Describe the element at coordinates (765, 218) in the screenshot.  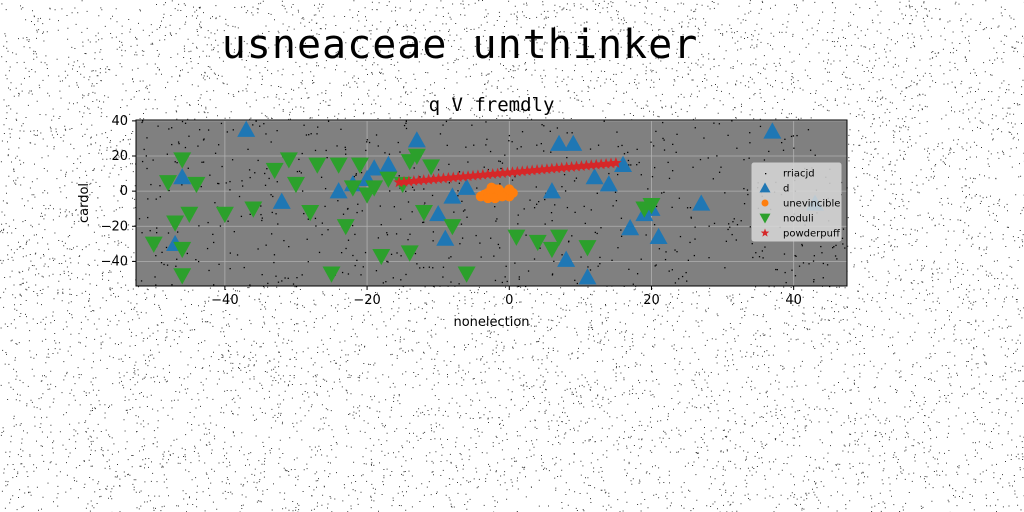
I see `legend-marker-noduli` at that location.